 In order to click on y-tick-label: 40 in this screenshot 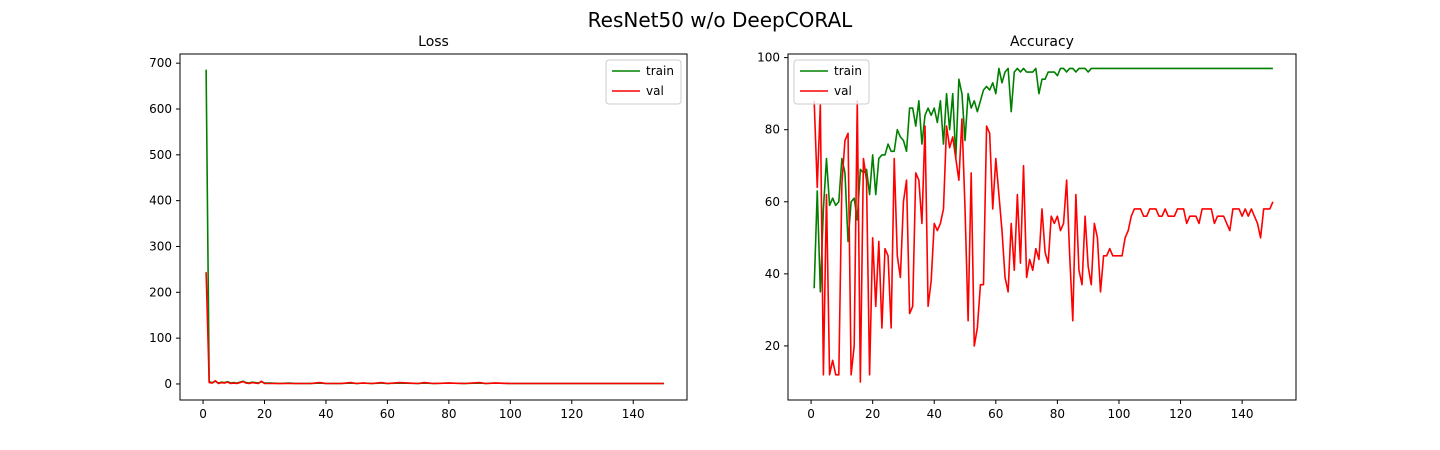, I will do `click(772, 274)`.